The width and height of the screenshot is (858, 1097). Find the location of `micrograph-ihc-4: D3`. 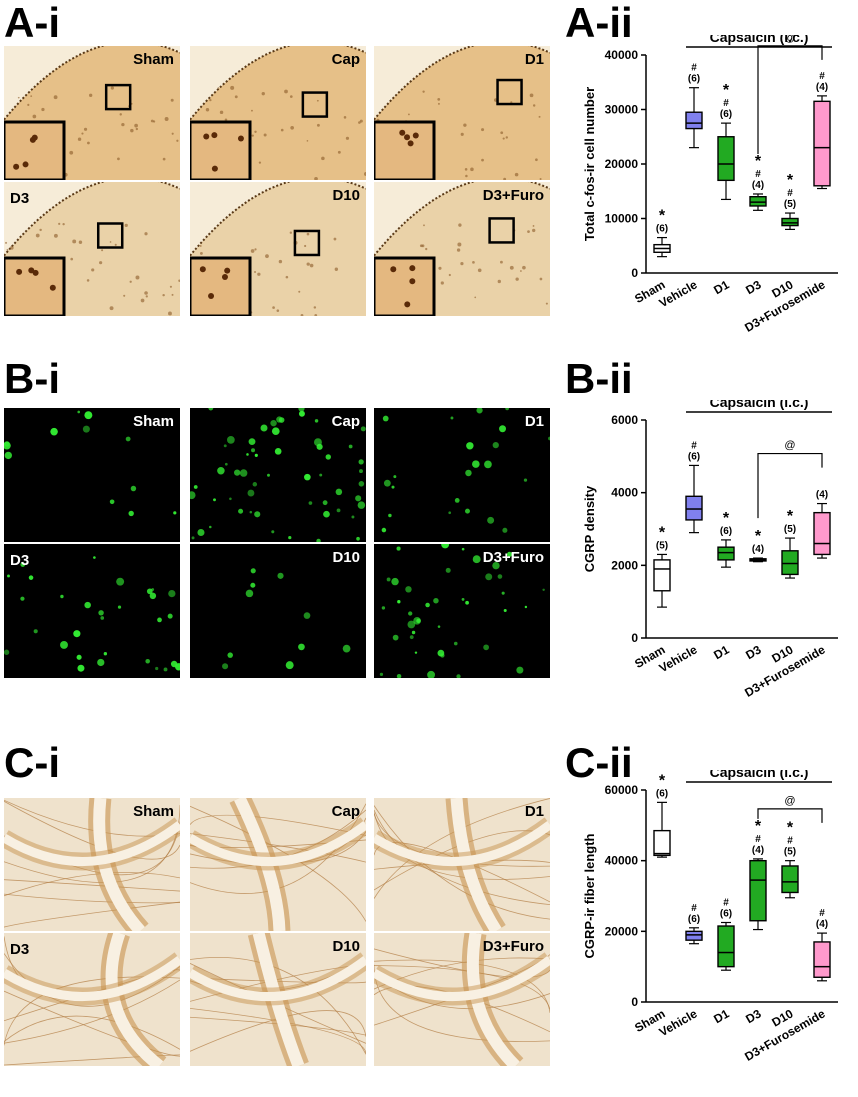

micrograph-ihc-4: D3 is located at coordinates (92, 249).